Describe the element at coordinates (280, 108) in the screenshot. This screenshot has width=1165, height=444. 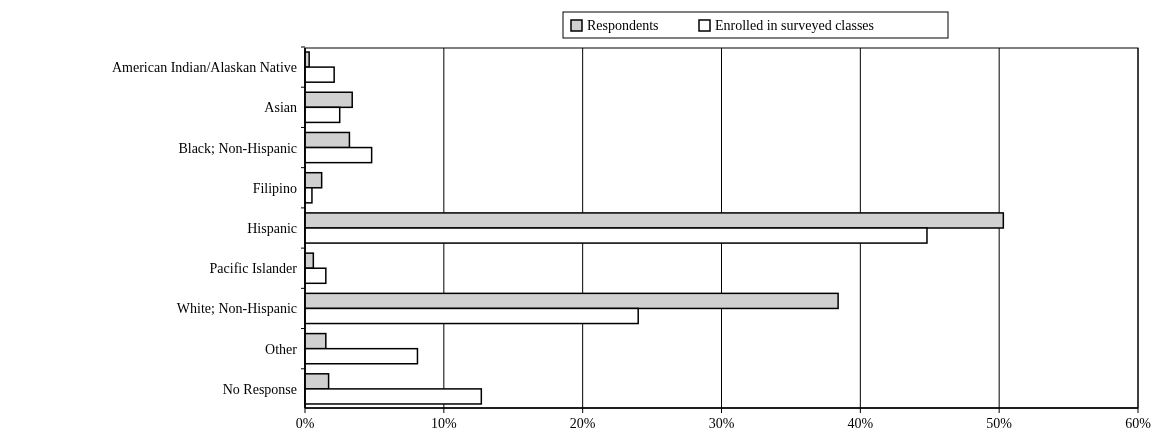
I see `y-tick-label: Asian` at that location.